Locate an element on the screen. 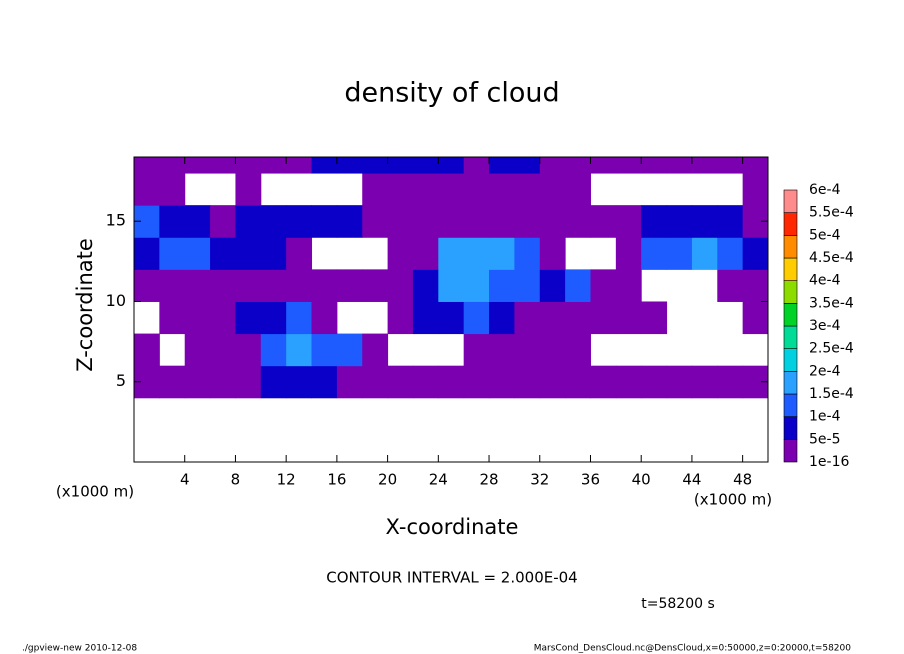 The image size is (904, 654). colorbar-label: 1.5e-4 is located at coordinates (831, 394).